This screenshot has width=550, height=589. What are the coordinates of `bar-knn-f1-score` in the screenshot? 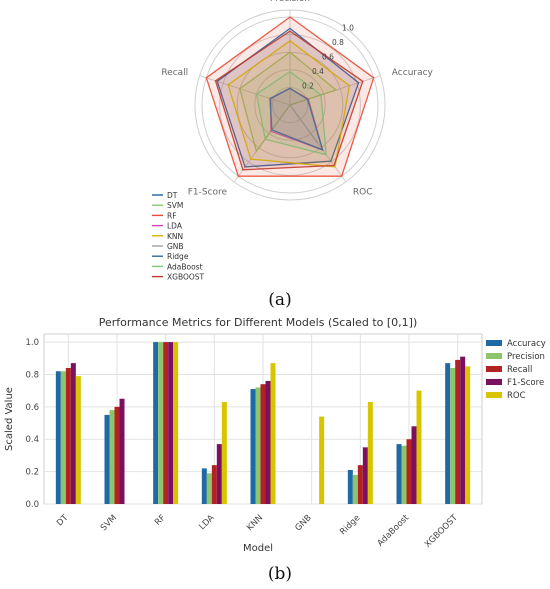 It's located at (268, 442).